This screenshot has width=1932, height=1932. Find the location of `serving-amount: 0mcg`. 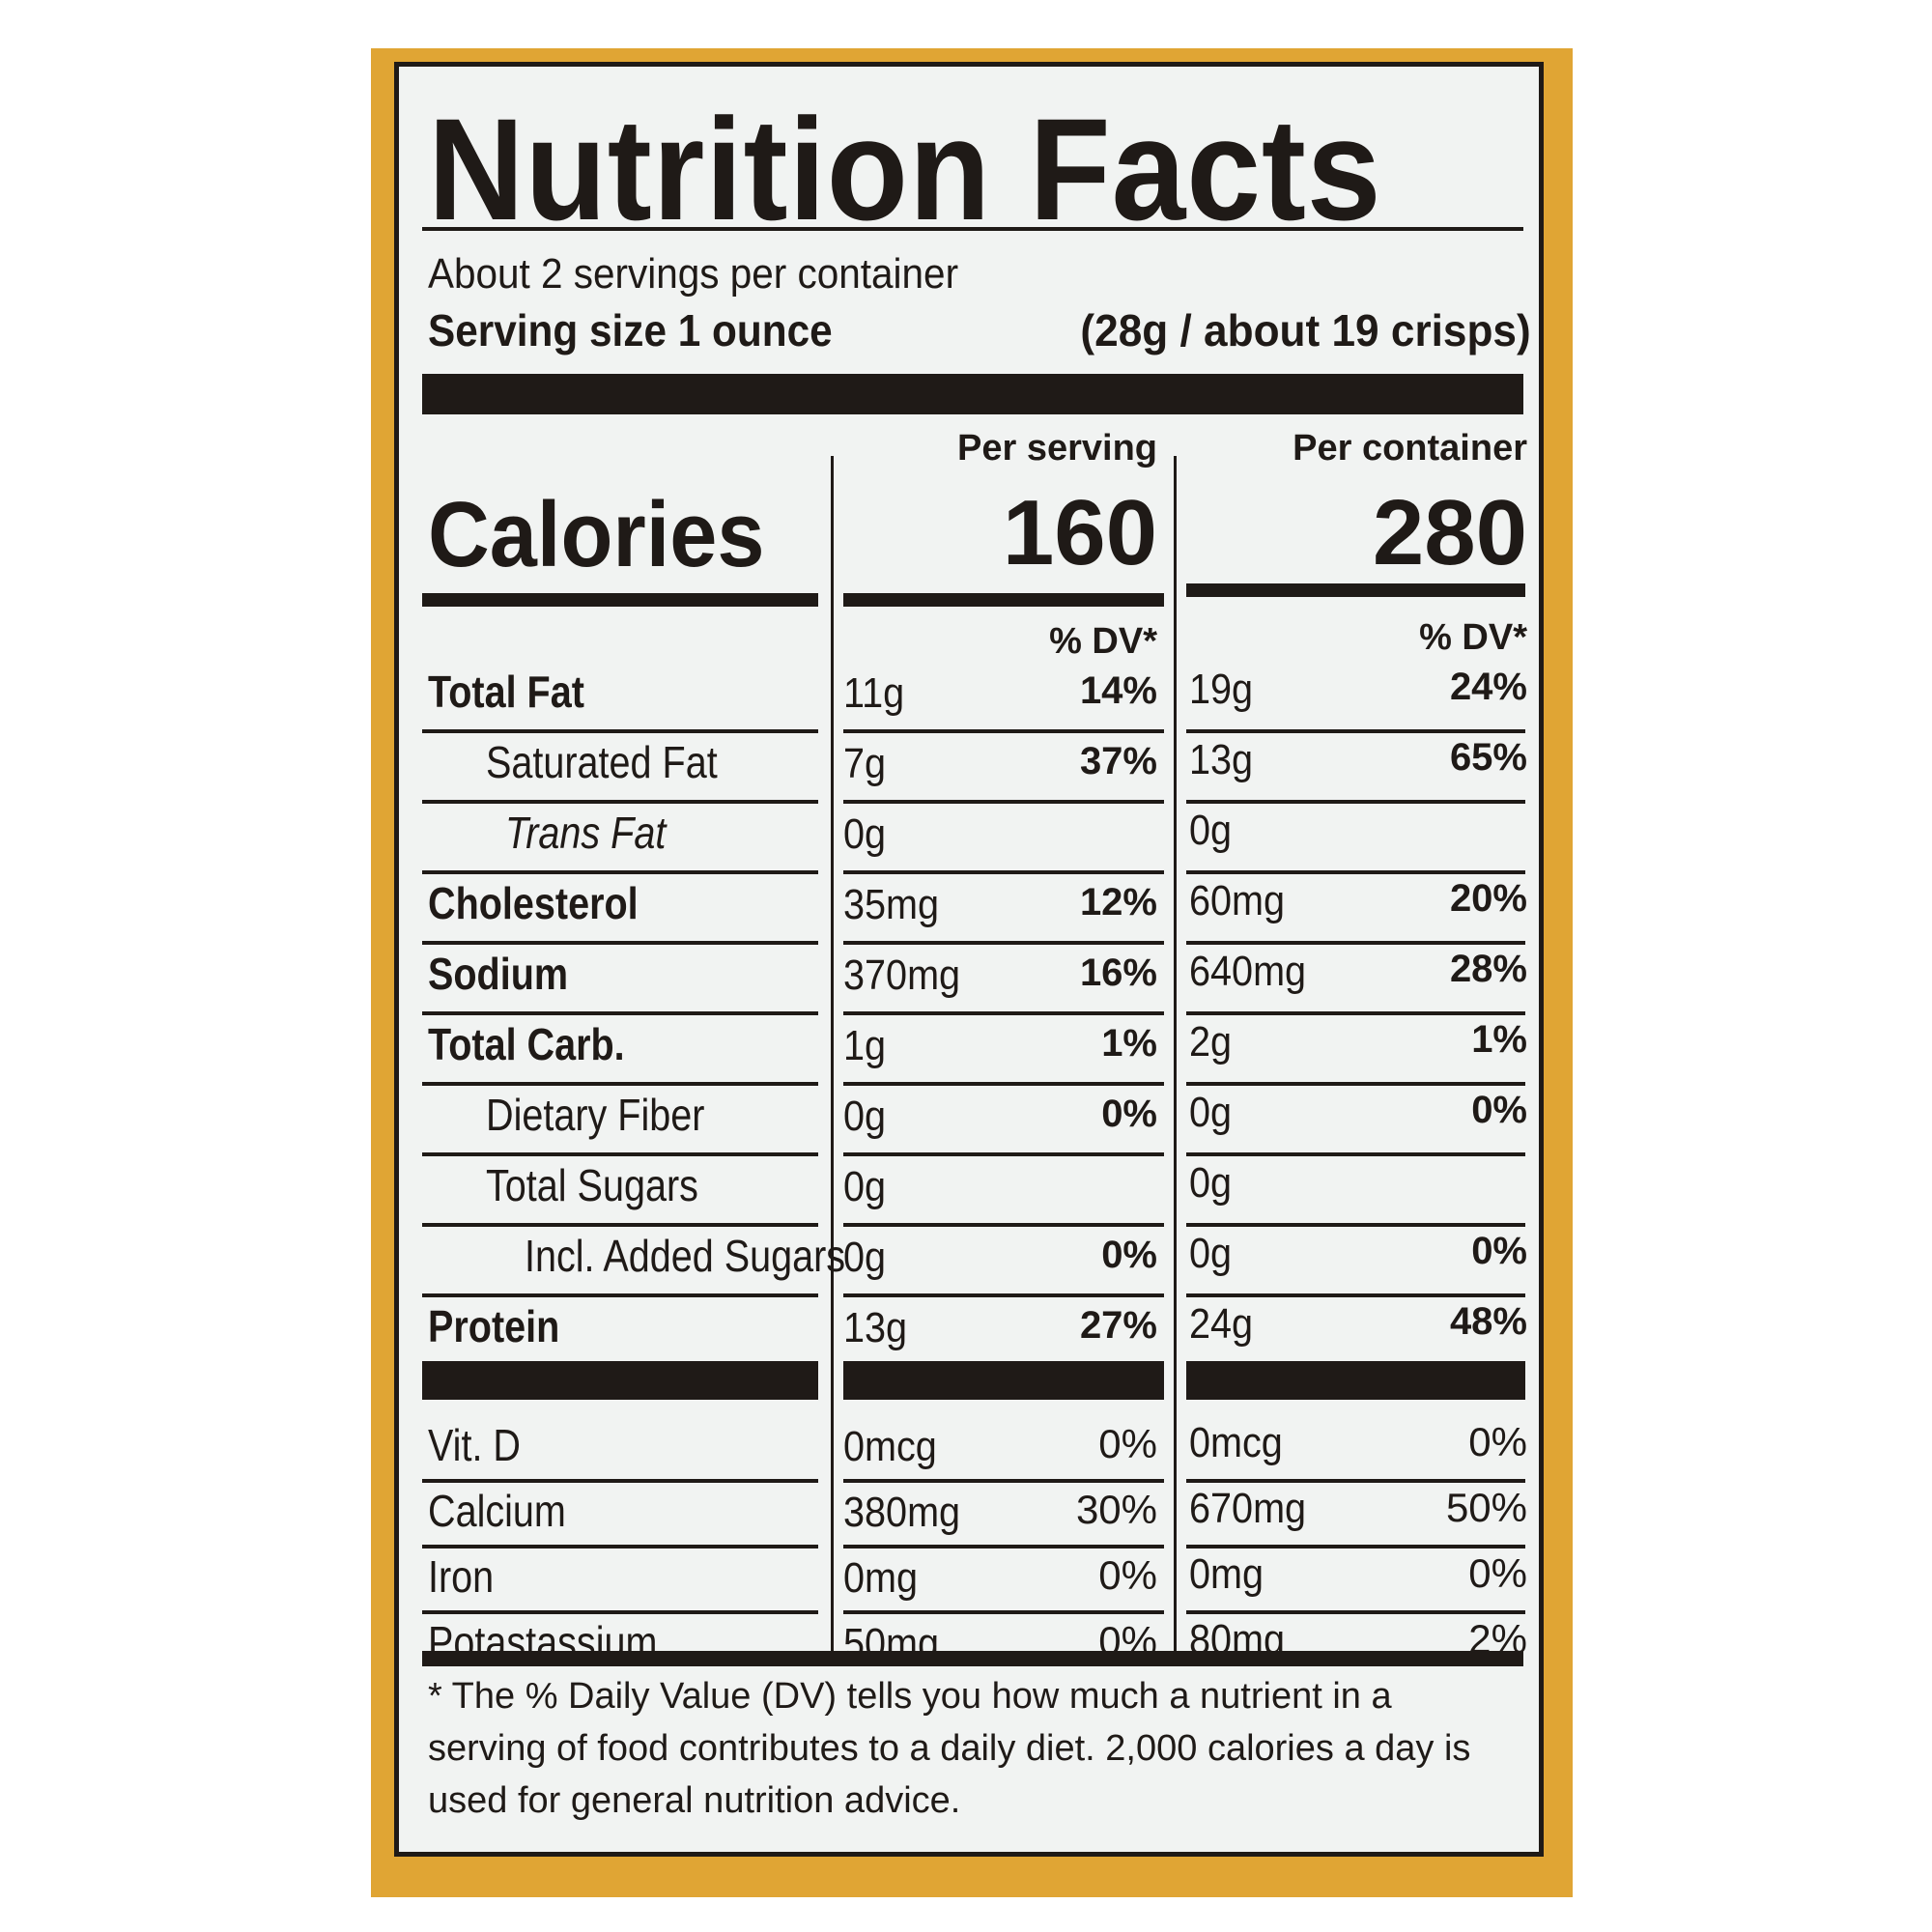

serving-amount: 0mcg is located at coordinates (890, 1446).